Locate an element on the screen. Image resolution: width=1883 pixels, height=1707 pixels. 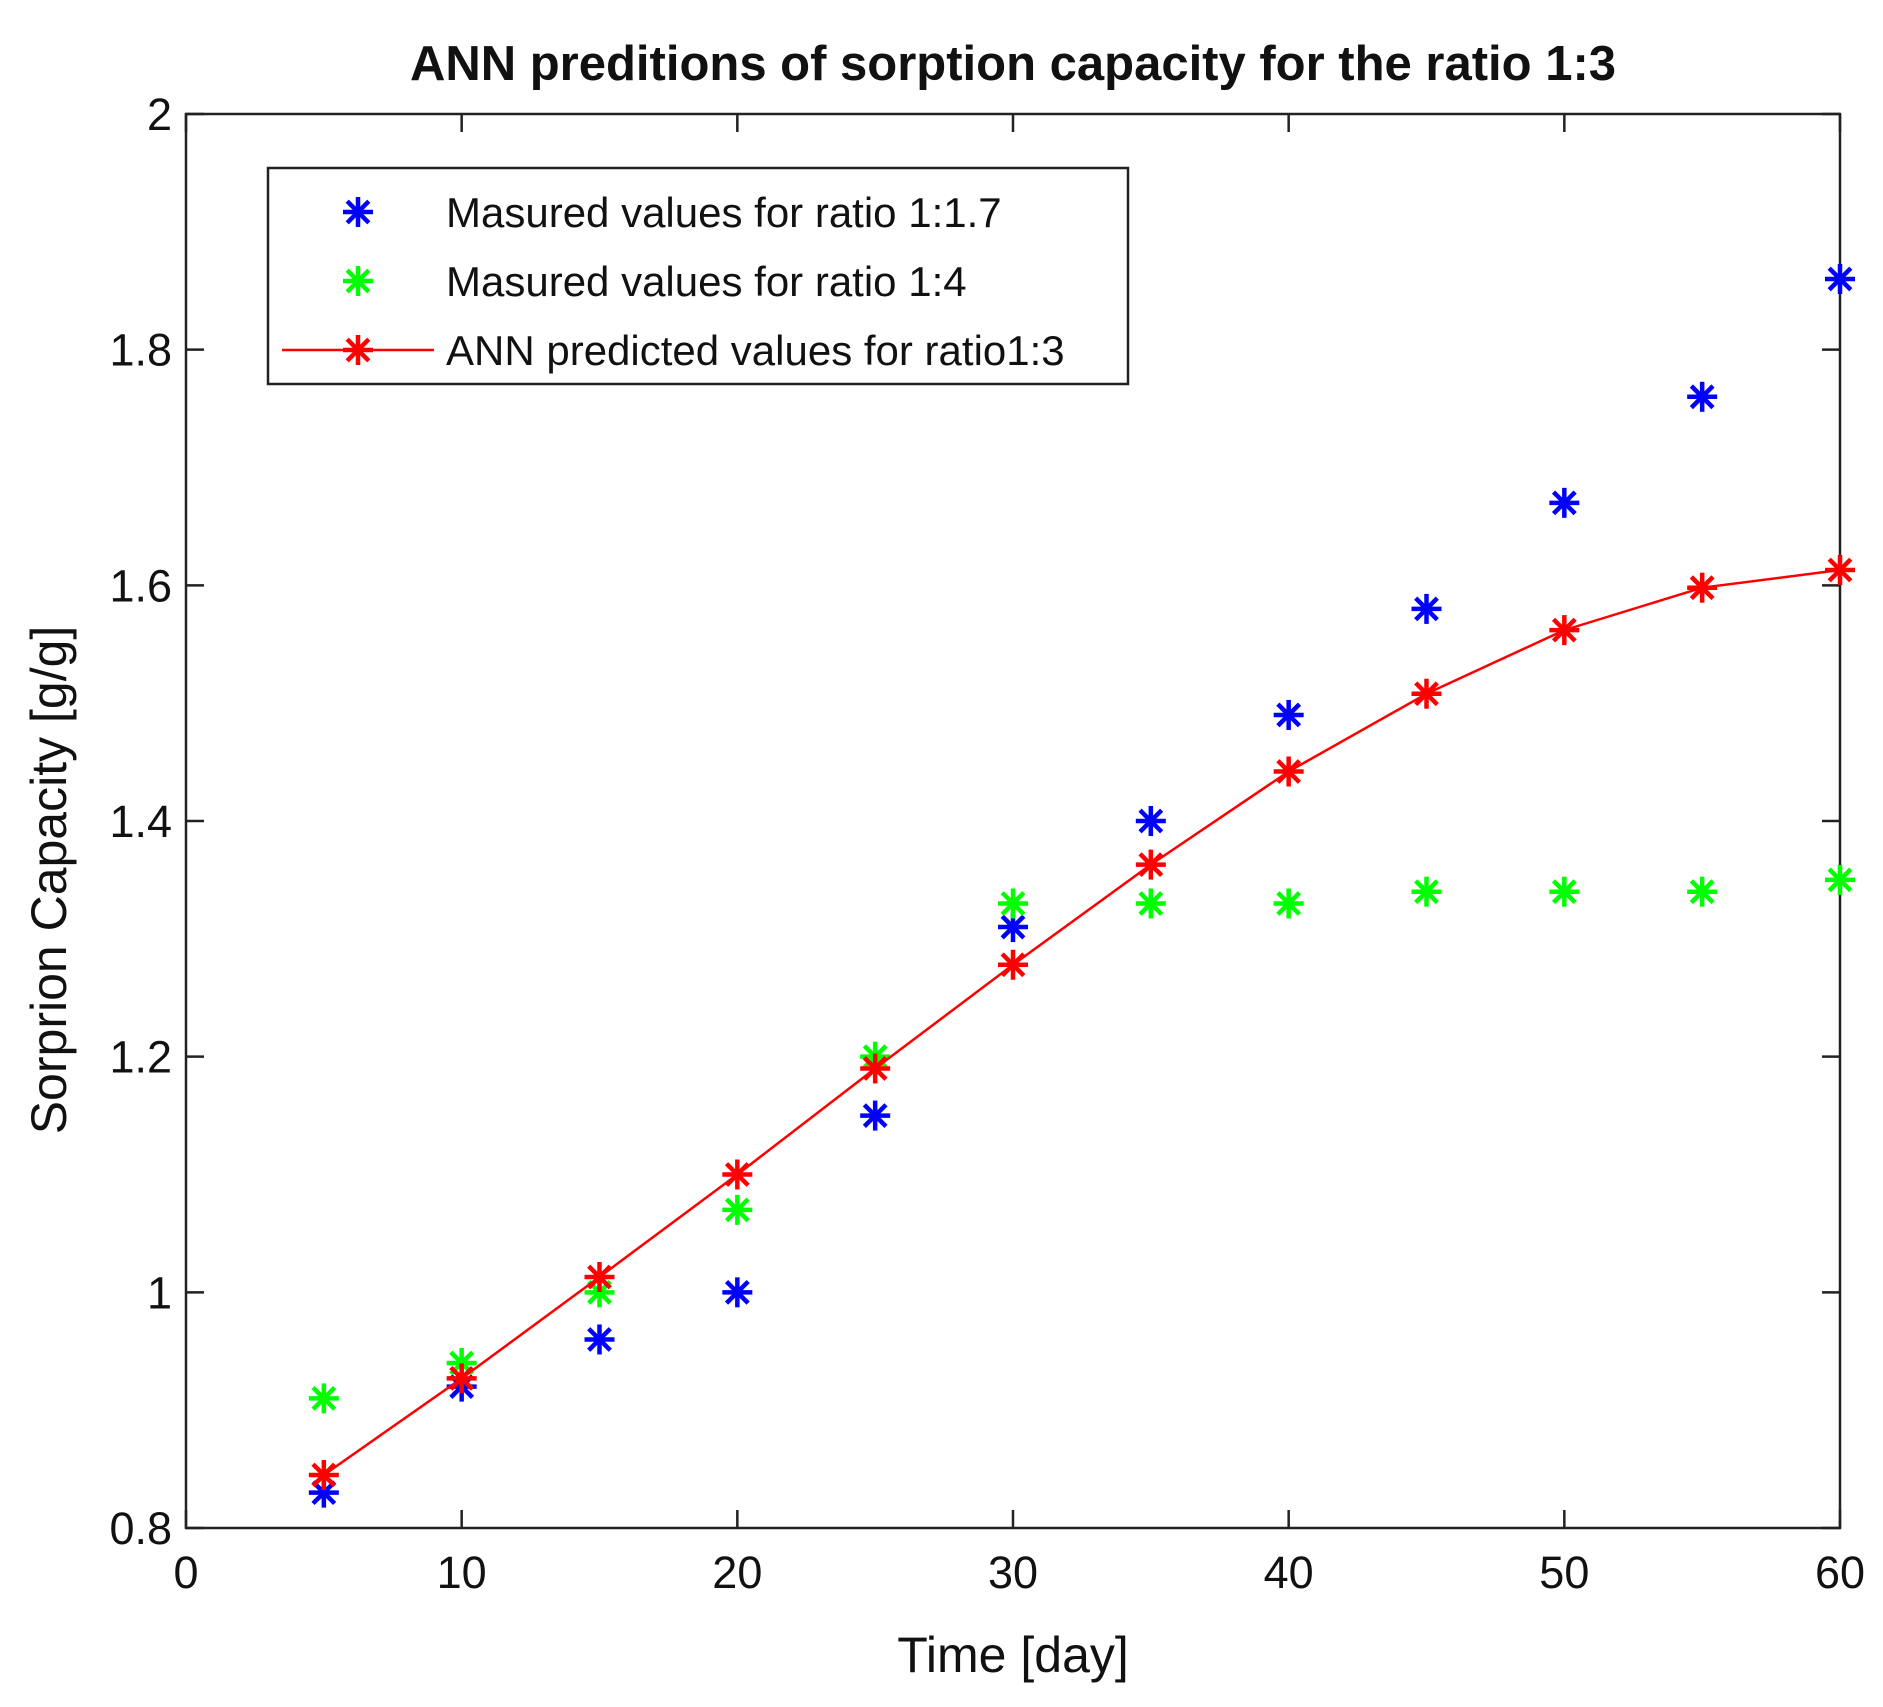
y-tick-label: 1.8 is located at coordinates (140, 350).